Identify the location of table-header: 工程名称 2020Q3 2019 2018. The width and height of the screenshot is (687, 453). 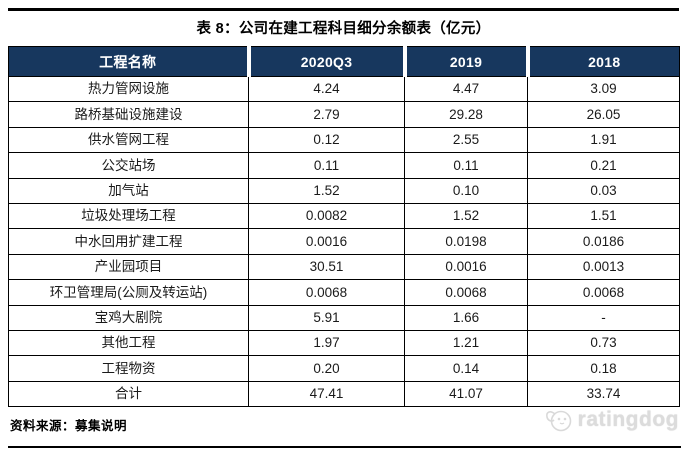
(344, 61).